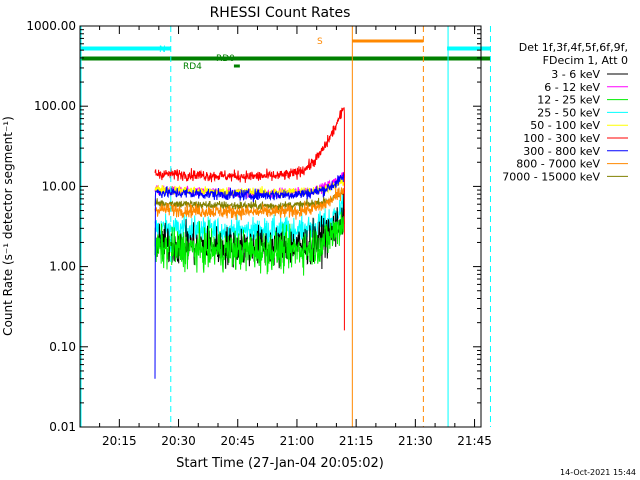 The height and width of the screenshot is (480, 640). What do you see at coordinates (561, 151) in the screenshot?
I see `legend-entry-label: 300 - 800 keV` at bounding box center [561, 151].